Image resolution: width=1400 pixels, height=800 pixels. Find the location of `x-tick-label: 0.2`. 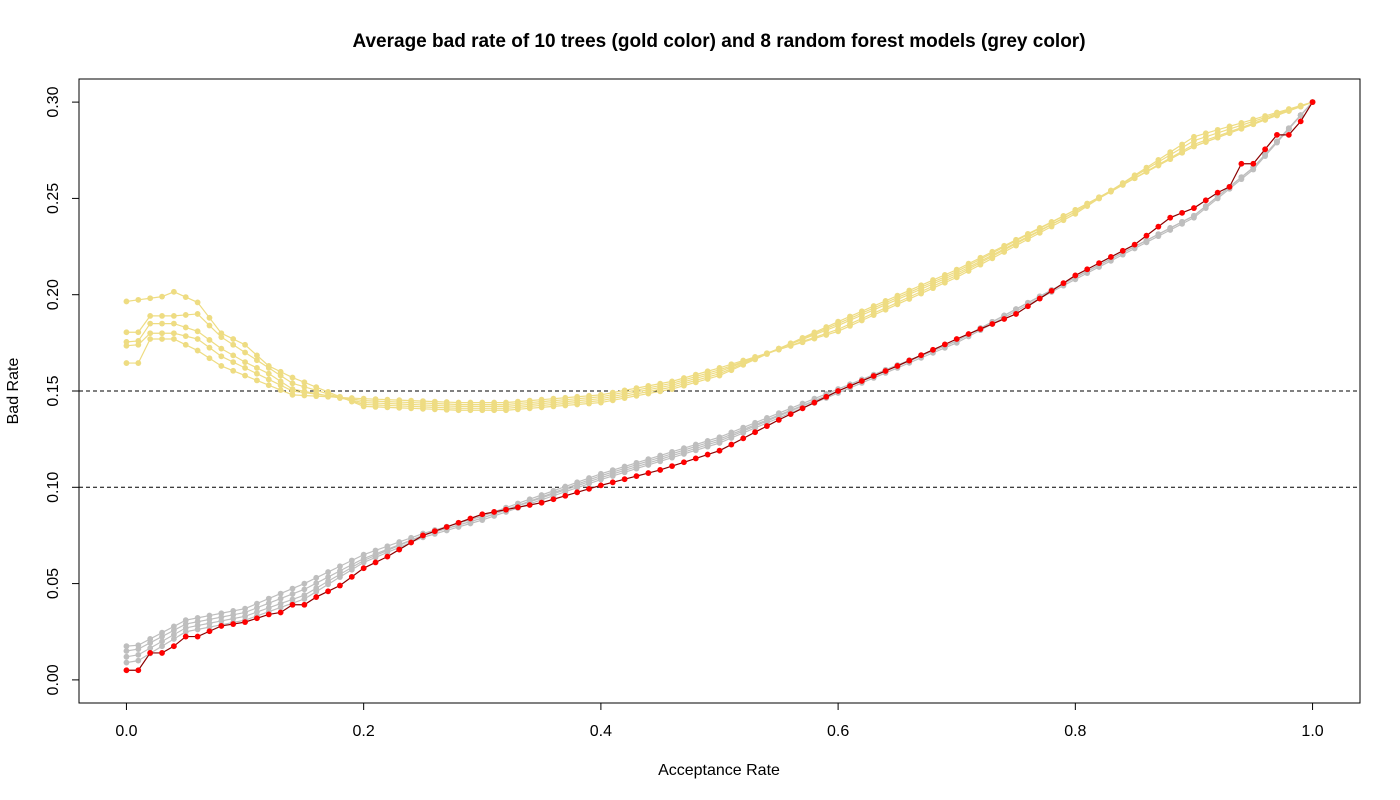

x-tick-label: 0.2 is located at coordinates (364, 731).